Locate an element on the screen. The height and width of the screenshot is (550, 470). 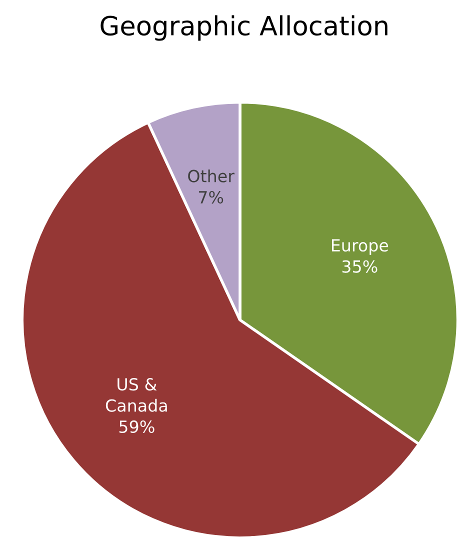
chart-title: Geographic Allocation is located at coordinates (244, 28).